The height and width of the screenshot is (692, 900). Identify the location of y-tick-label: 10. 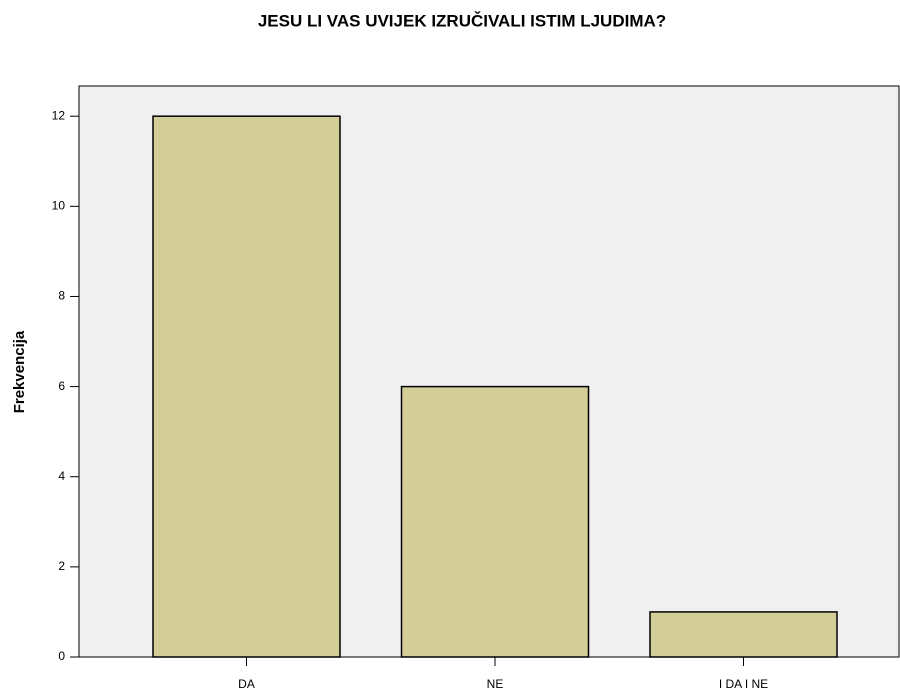
(59, 206).